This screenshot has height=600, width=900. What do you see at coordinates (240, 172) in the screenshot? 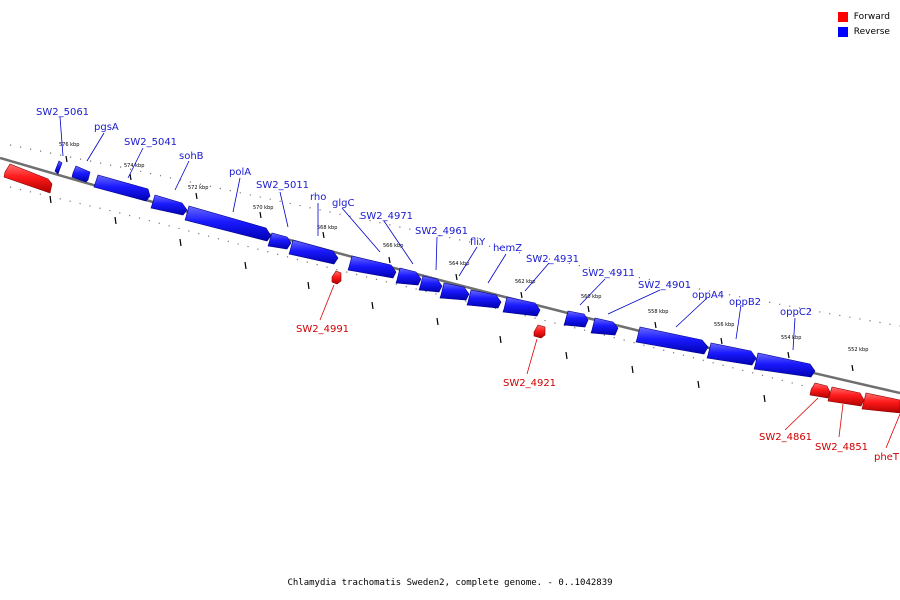
I see `gene-label-polA: polA` at bounding box center [240, 172].